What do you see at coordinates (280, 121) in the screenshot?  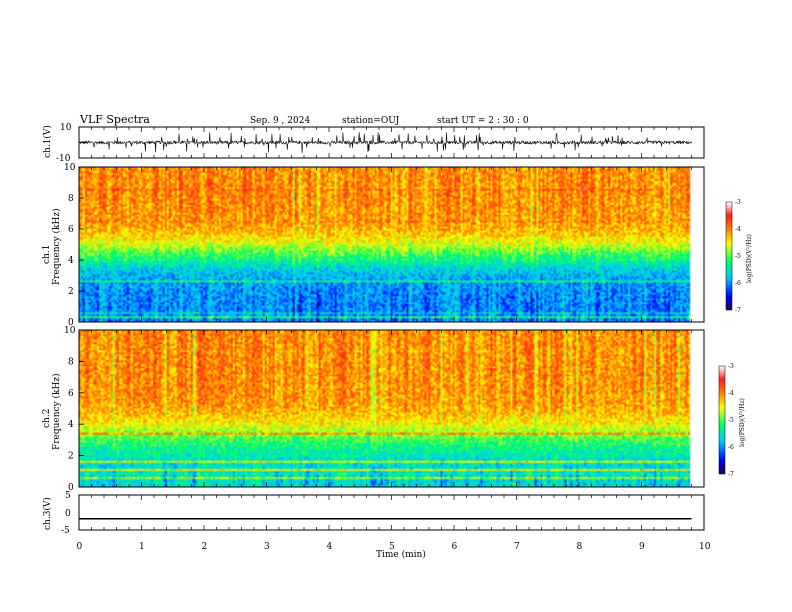 I see `date-label: Sep. 9 , 2024` at bounding box center [280, 121].